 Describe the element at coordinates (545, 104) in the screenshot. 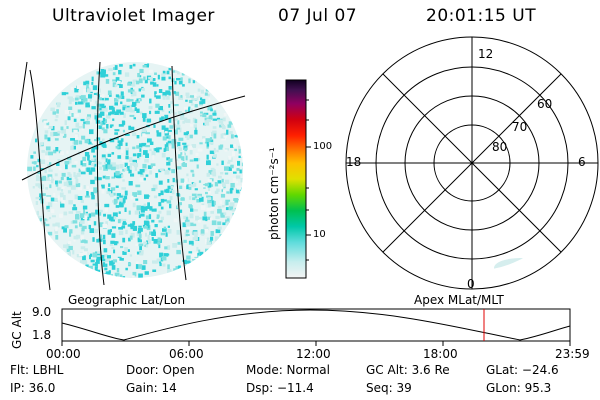

I see `mlat-ring-60: 60` at that location.